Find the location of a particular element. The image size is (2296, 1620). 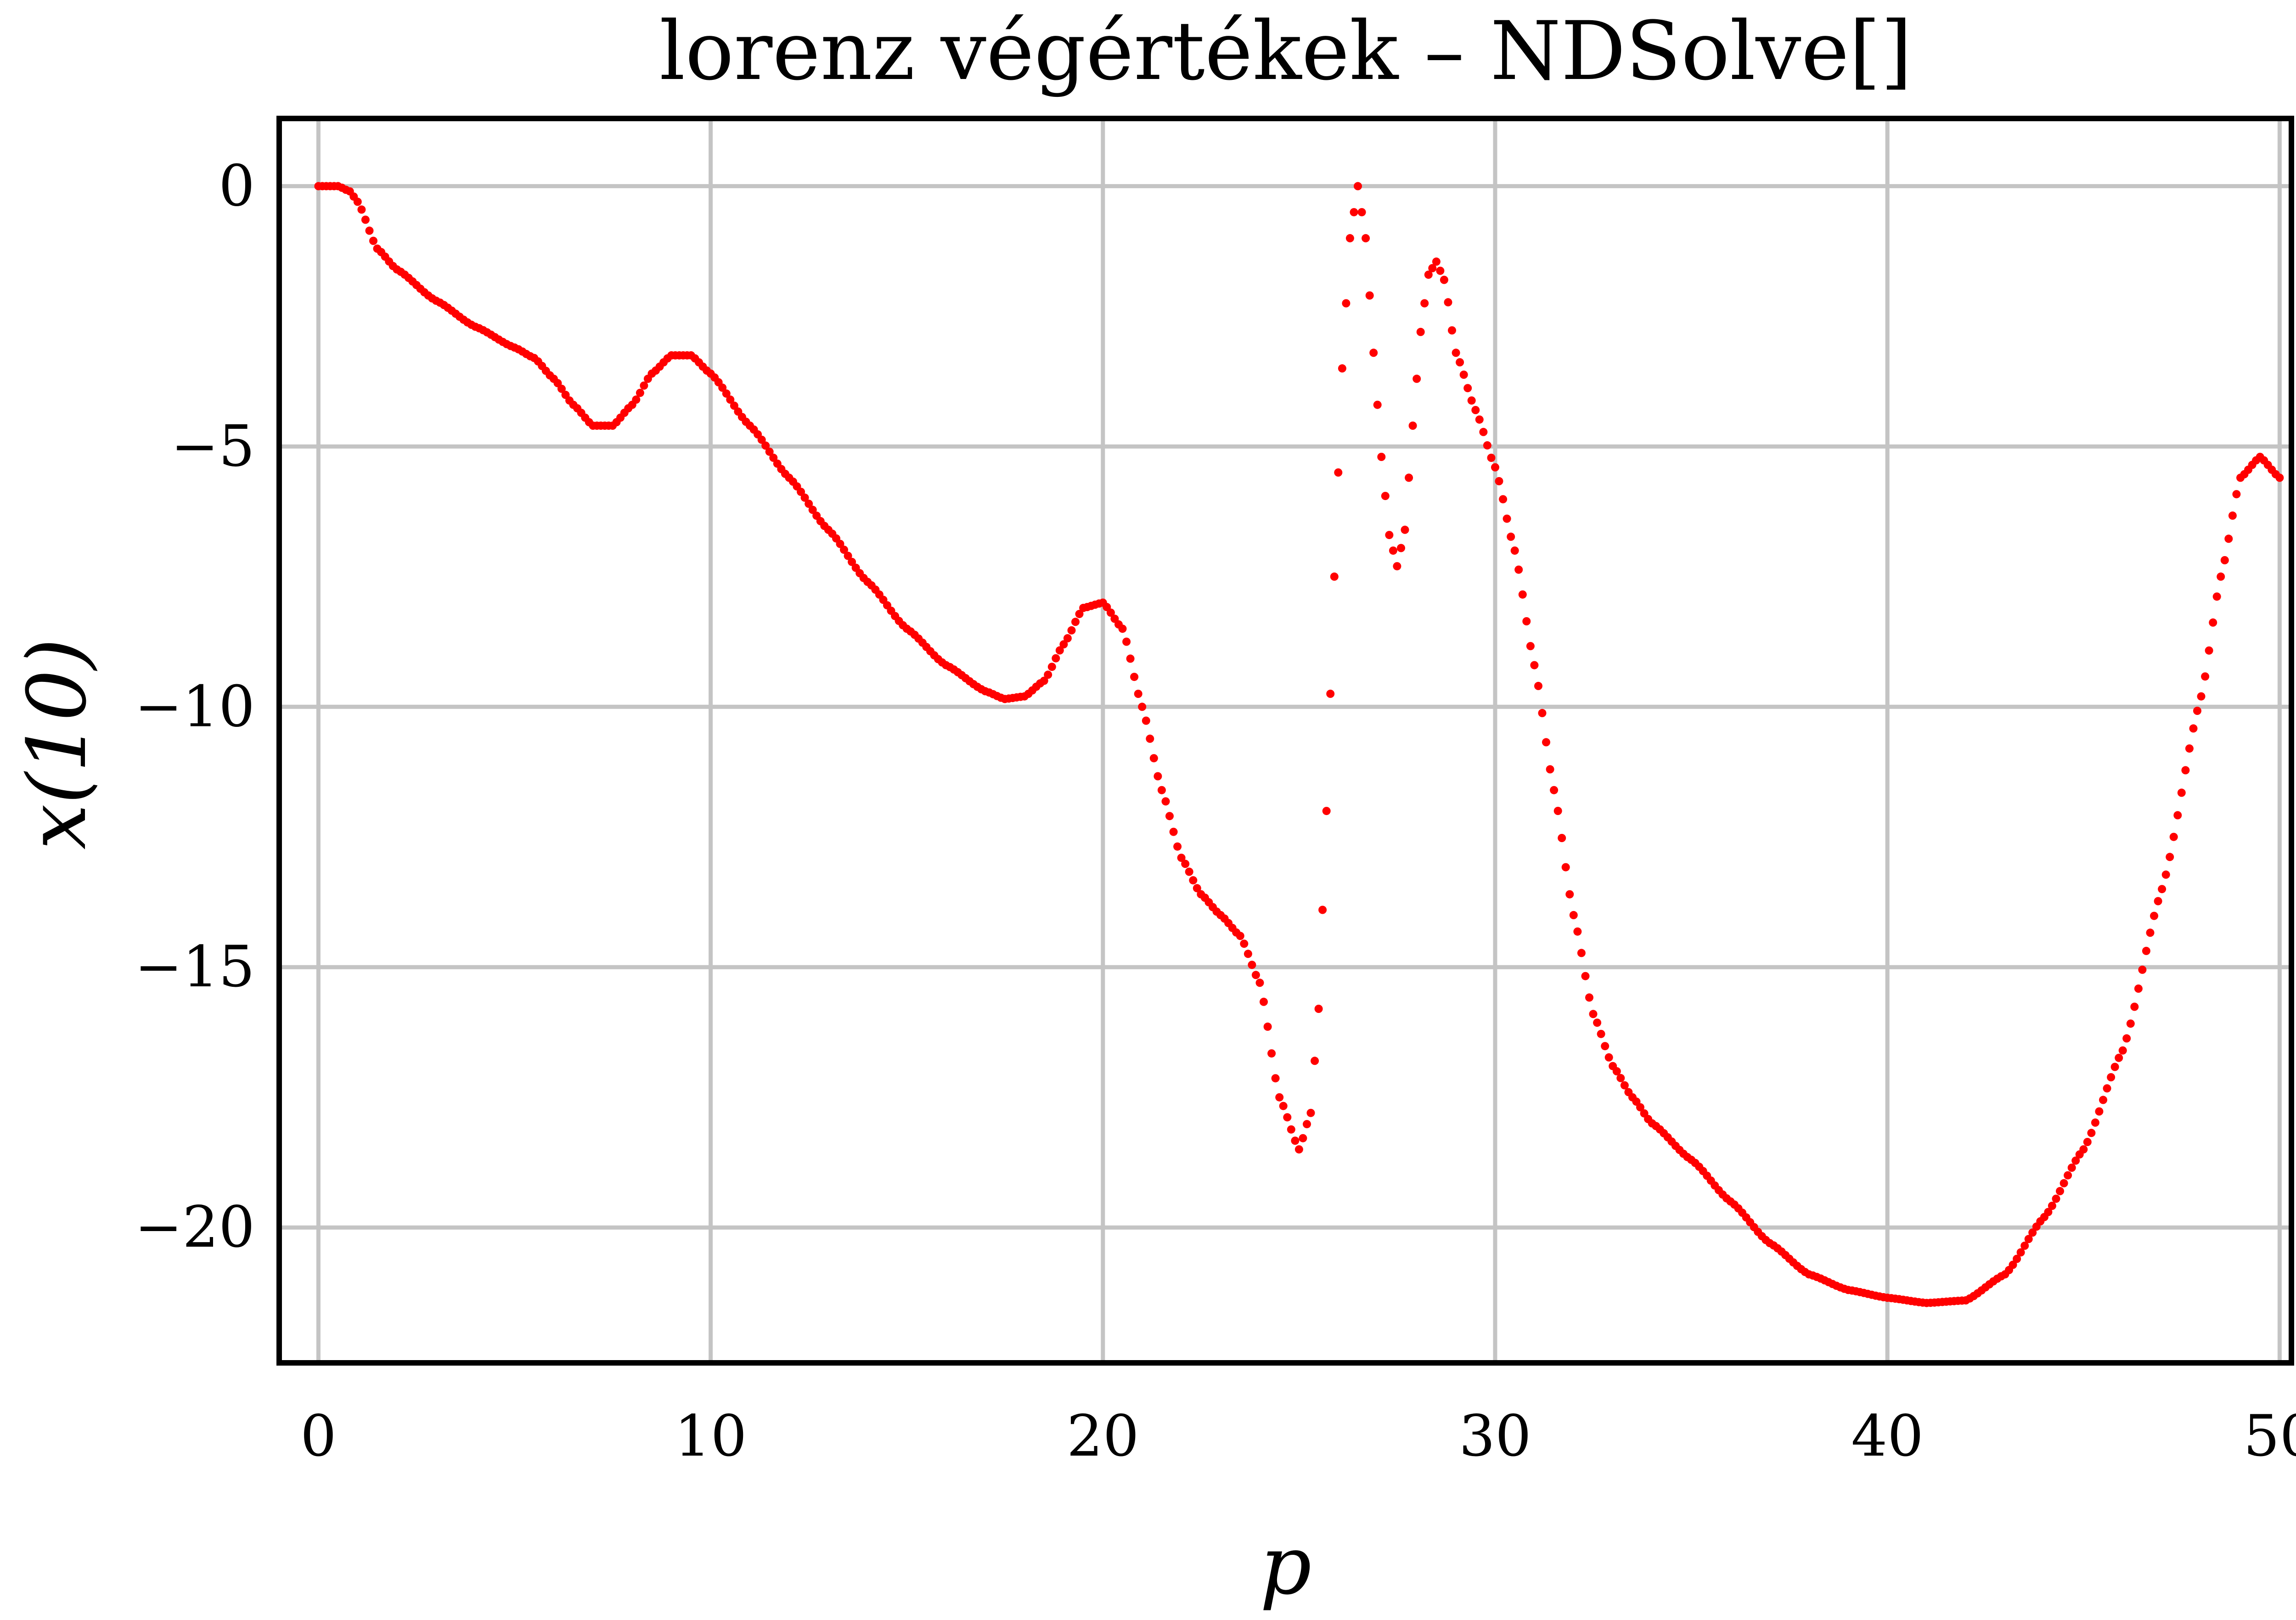

y-tick-label: −5 is located at coordinates (213, 446).